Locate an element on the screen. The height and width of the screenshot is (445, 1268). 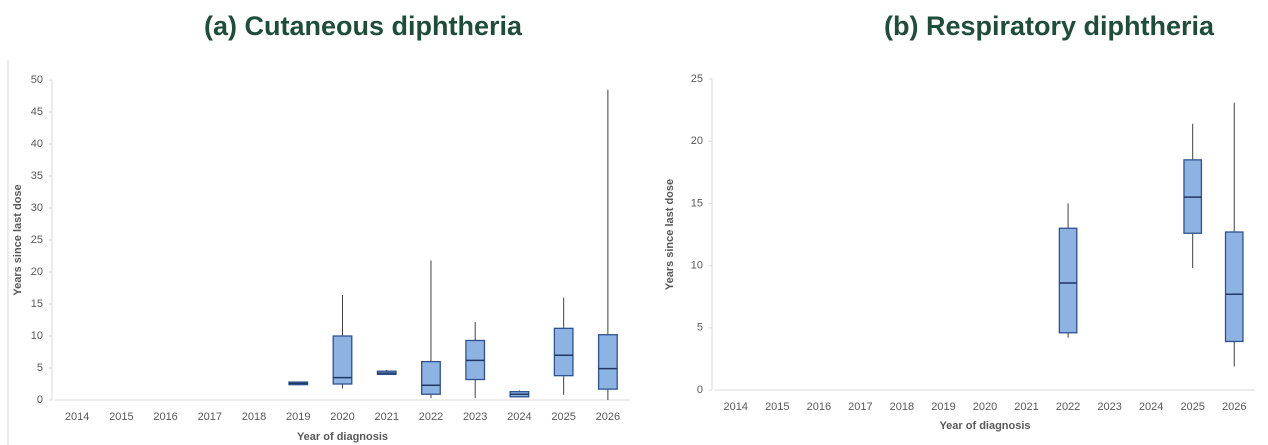
chart-title: (b) Respiratory diphtheria is located at coordinates (1049, 26).